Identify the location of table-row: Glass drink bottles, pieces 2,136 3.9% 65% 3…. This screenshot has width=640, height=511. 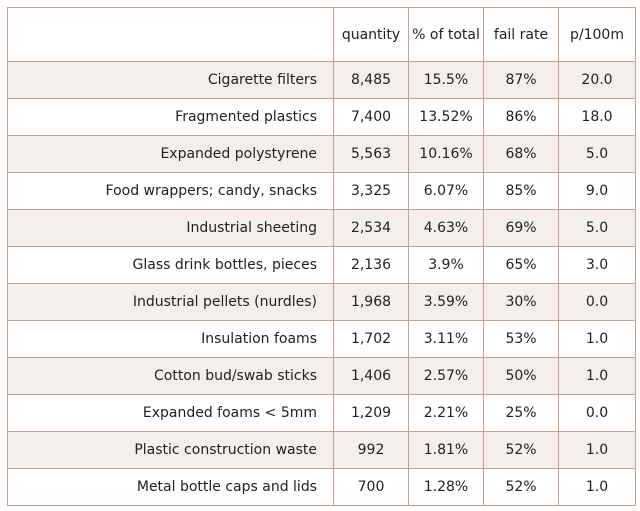
(321, 265).